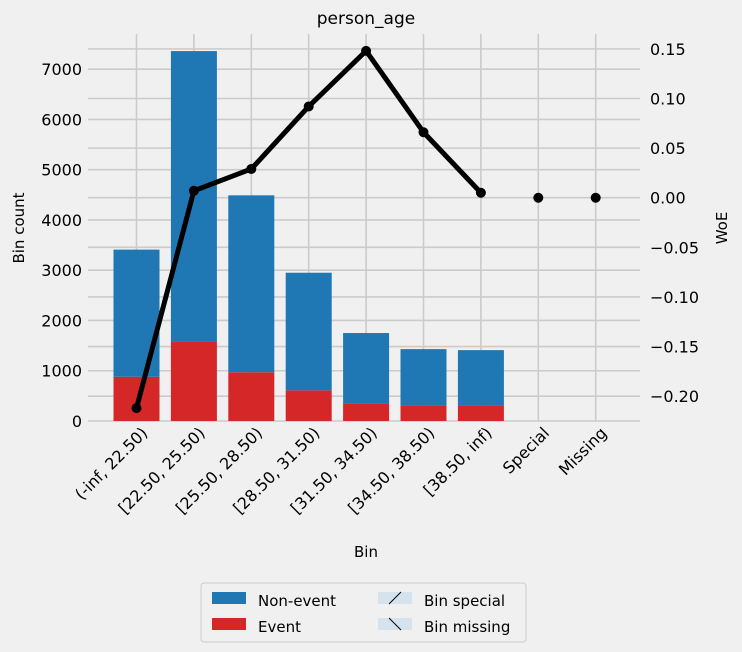 The height and width of the screenshot is (652, 742). What do you see at coordinates (674, 396) in the screenshot?
I see `y2-tick-label: −0.20` at bounding box center [674, 396].